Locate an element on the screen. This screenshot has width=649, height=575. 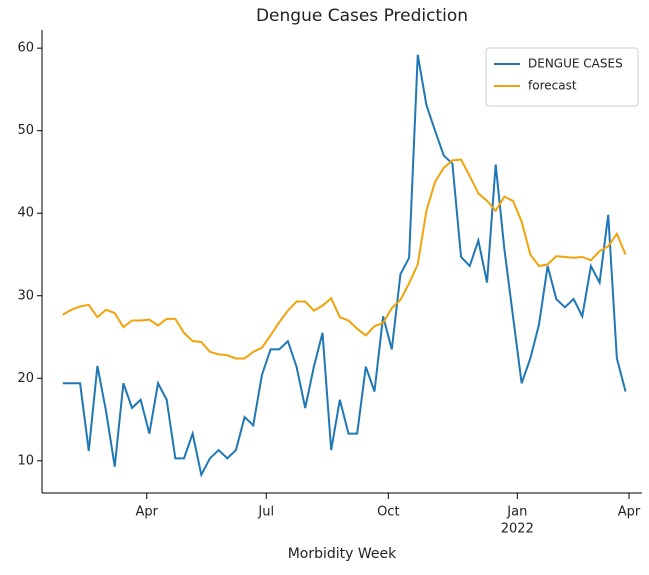
y-tick-label: 50 is located at coordinates (25, 130).